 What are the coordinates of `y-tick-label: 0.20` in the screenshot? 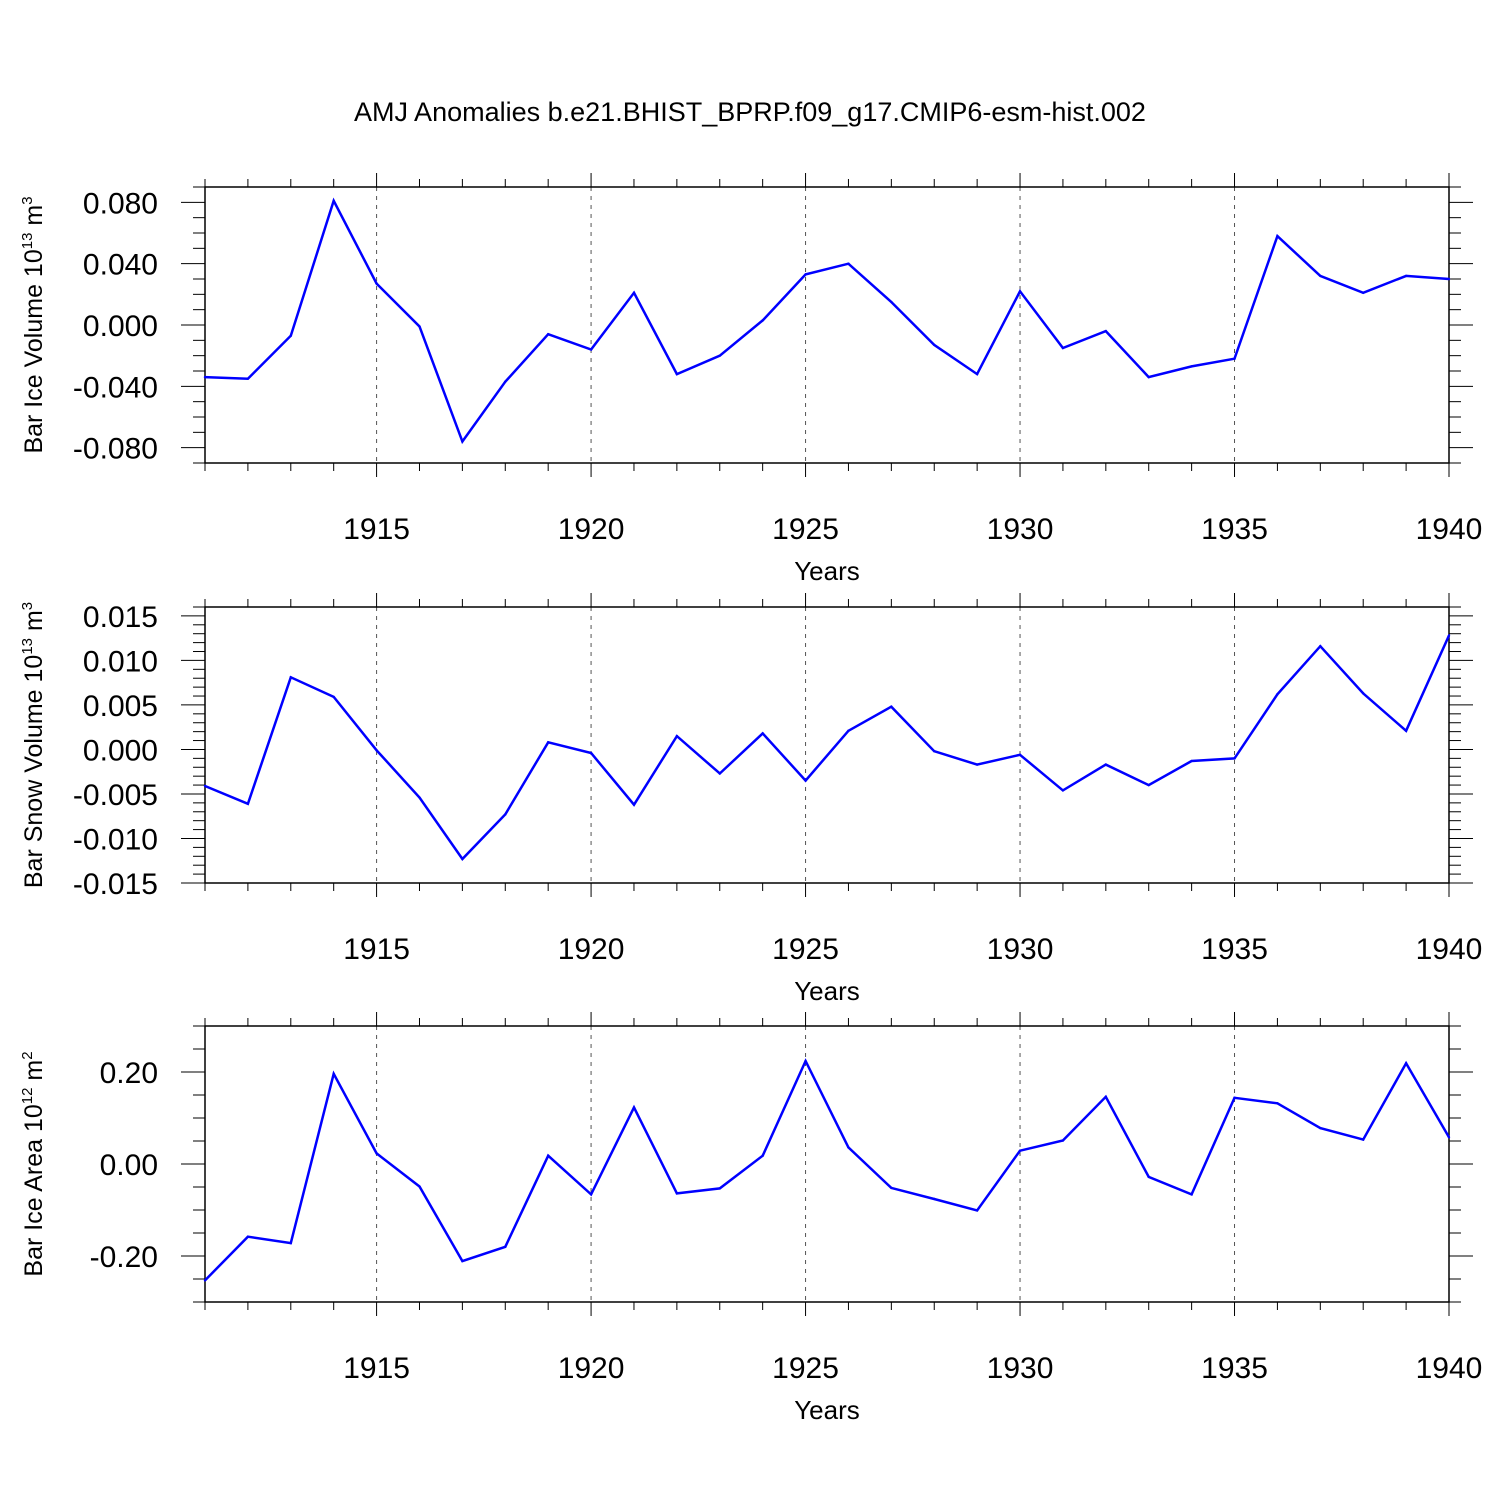 It's located at (129, 1073).